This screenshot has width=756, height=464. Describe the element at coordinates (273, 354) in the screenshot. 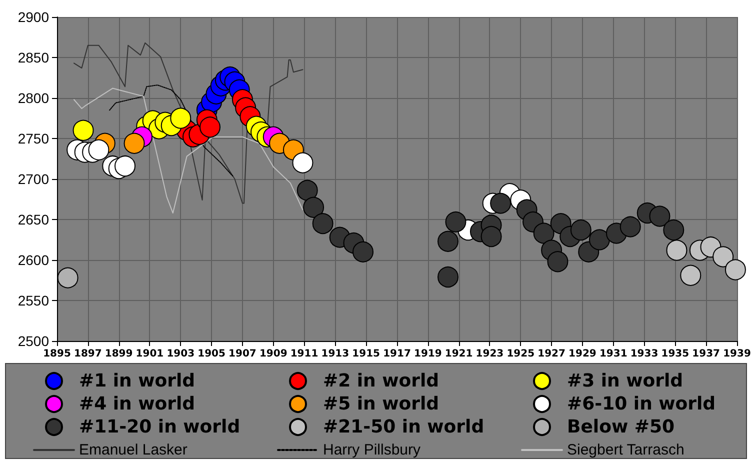

I see `x-tick-label: 1909` at that location.